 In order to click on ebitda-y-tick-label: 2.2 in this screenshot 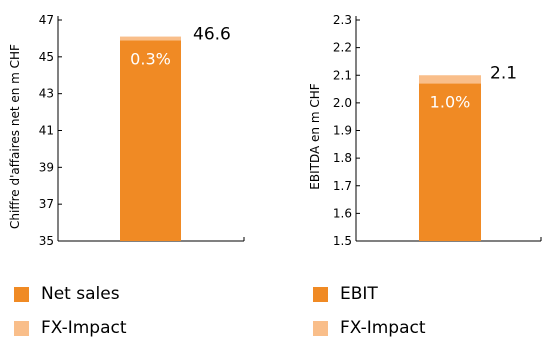, I will do `click(342, 48)`.